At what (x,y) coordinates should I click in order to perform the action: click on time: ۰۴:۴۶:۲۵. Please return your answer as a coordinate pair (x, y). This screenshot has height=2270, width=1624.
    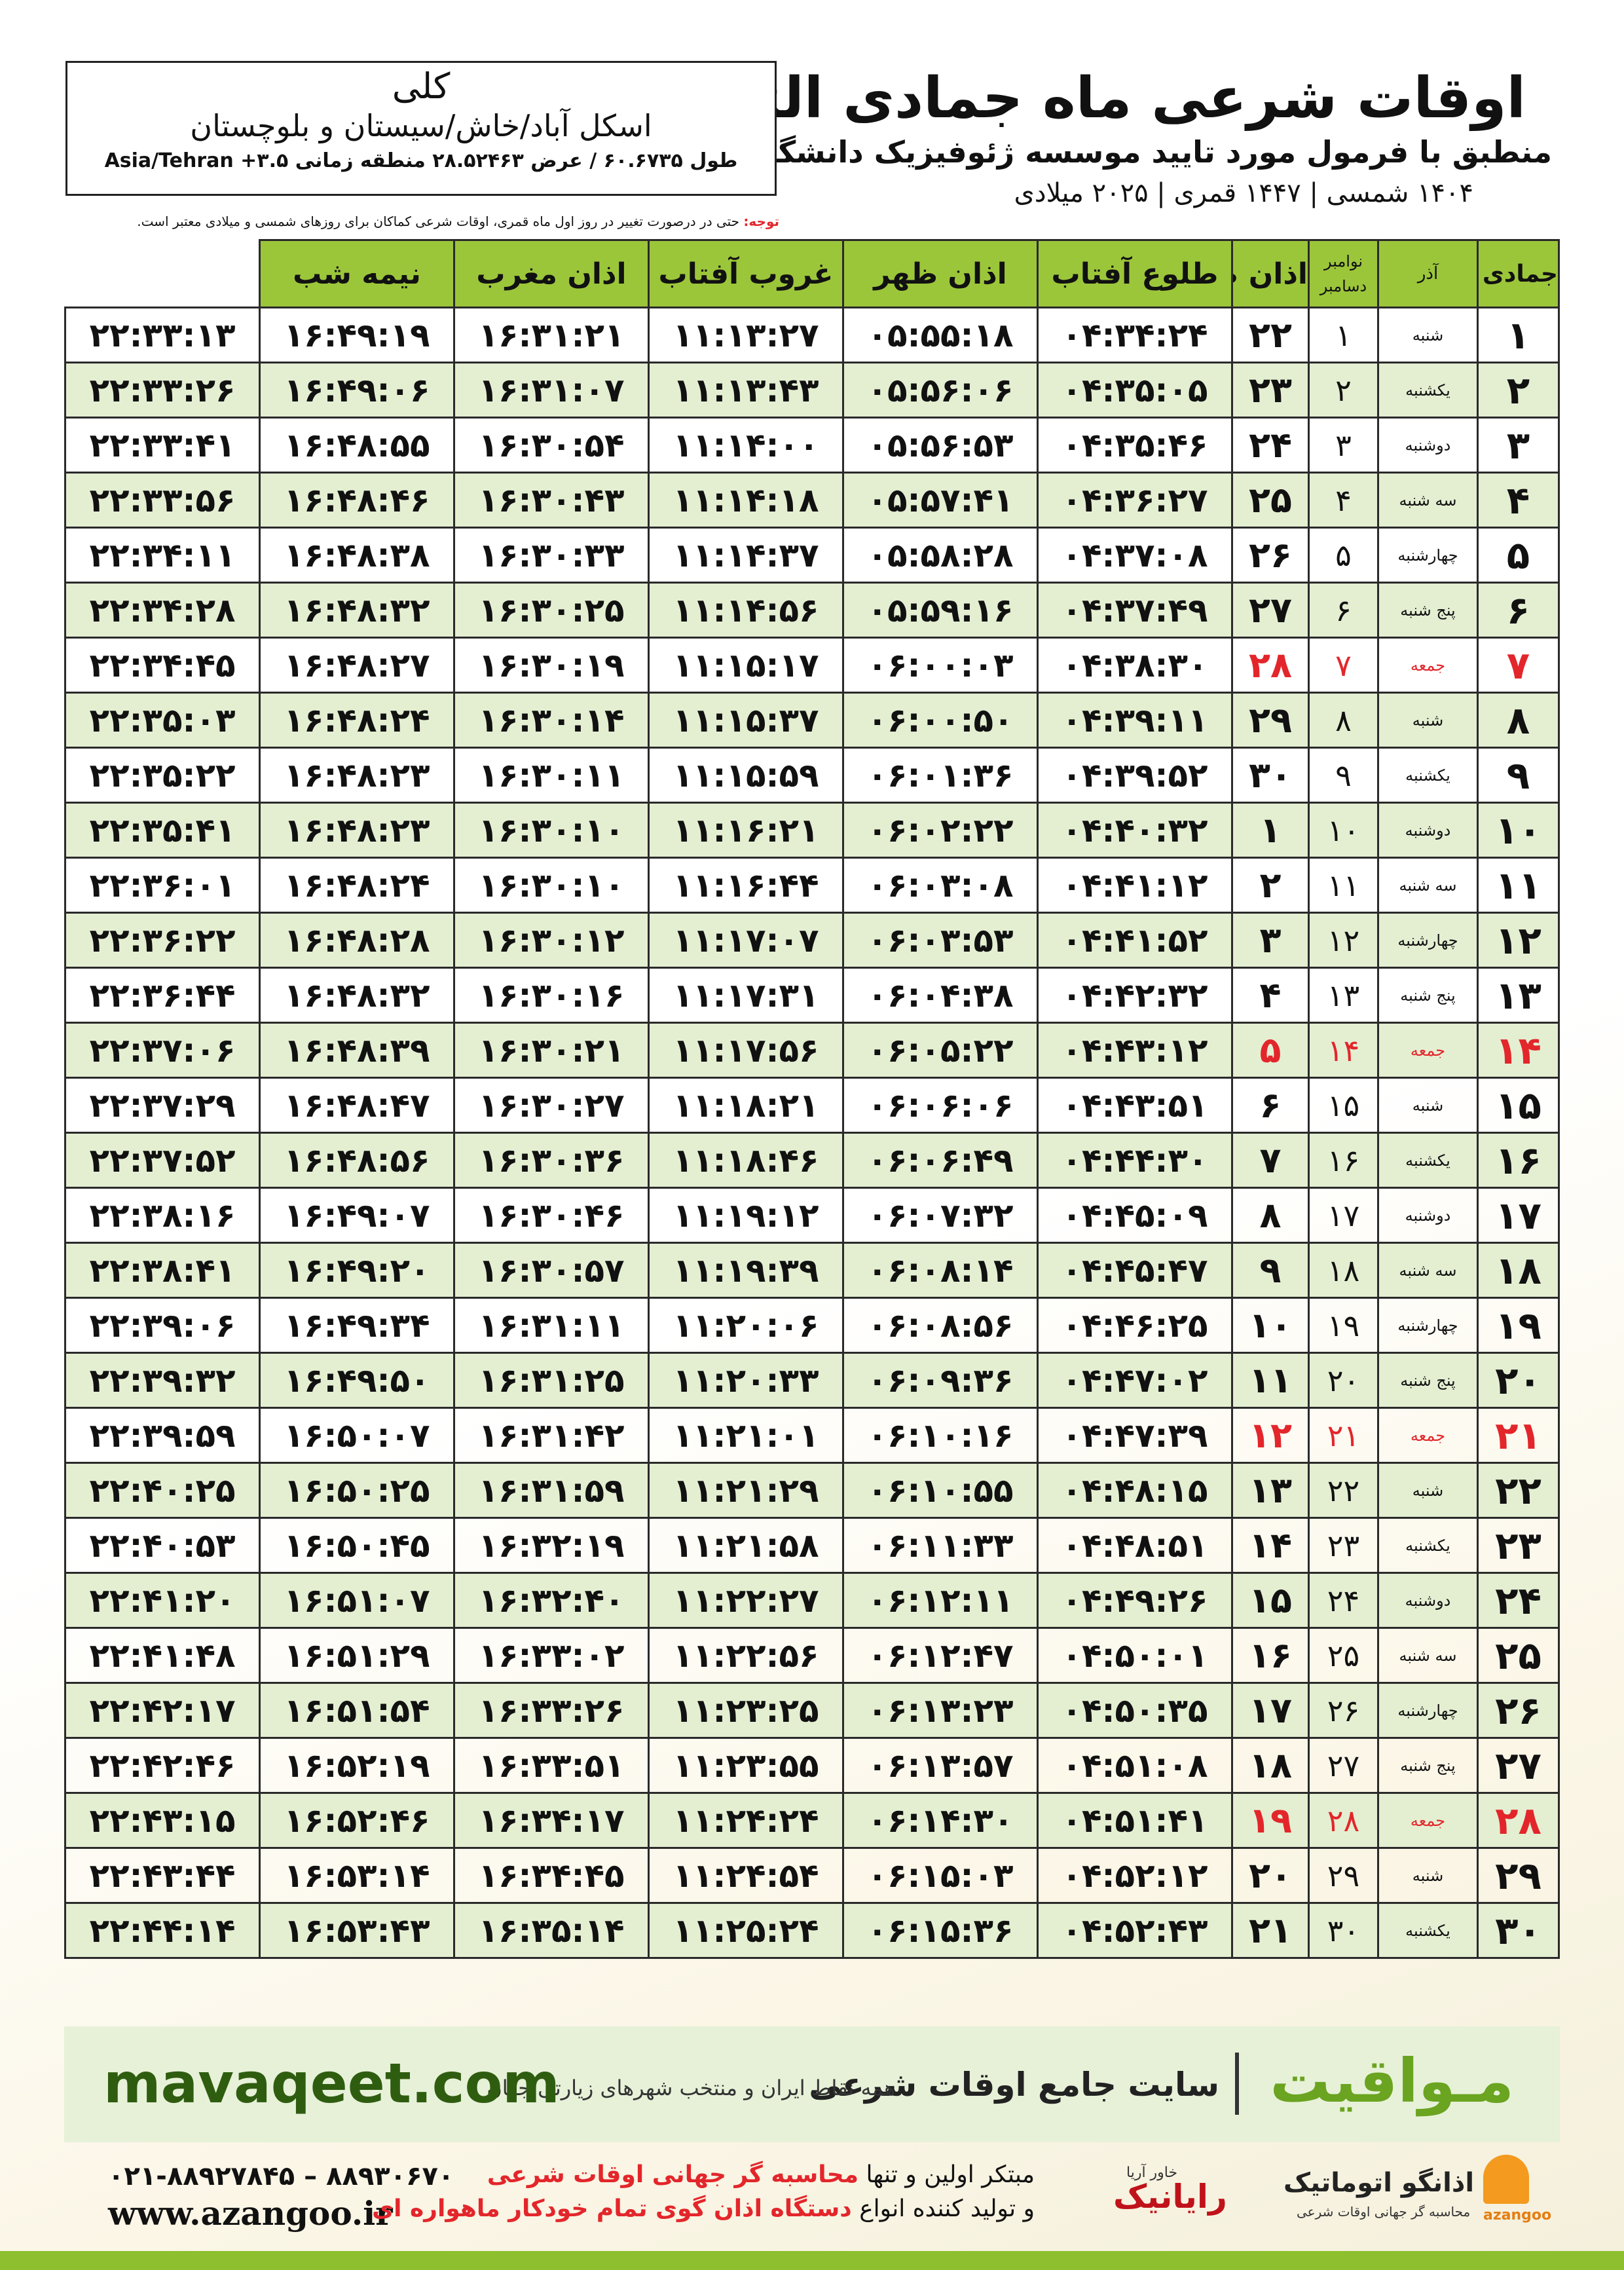
    Looking at the image, I should click on (1134, 1325).